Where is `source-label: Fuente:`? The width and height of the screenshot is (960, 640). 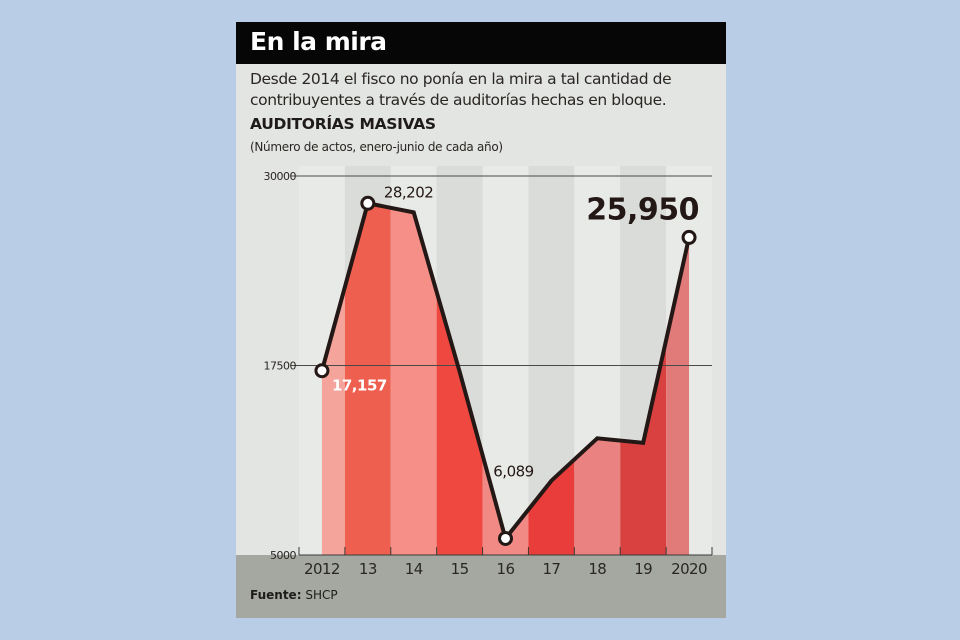 source-label: Fuente: is located at coordinates (276, 595).